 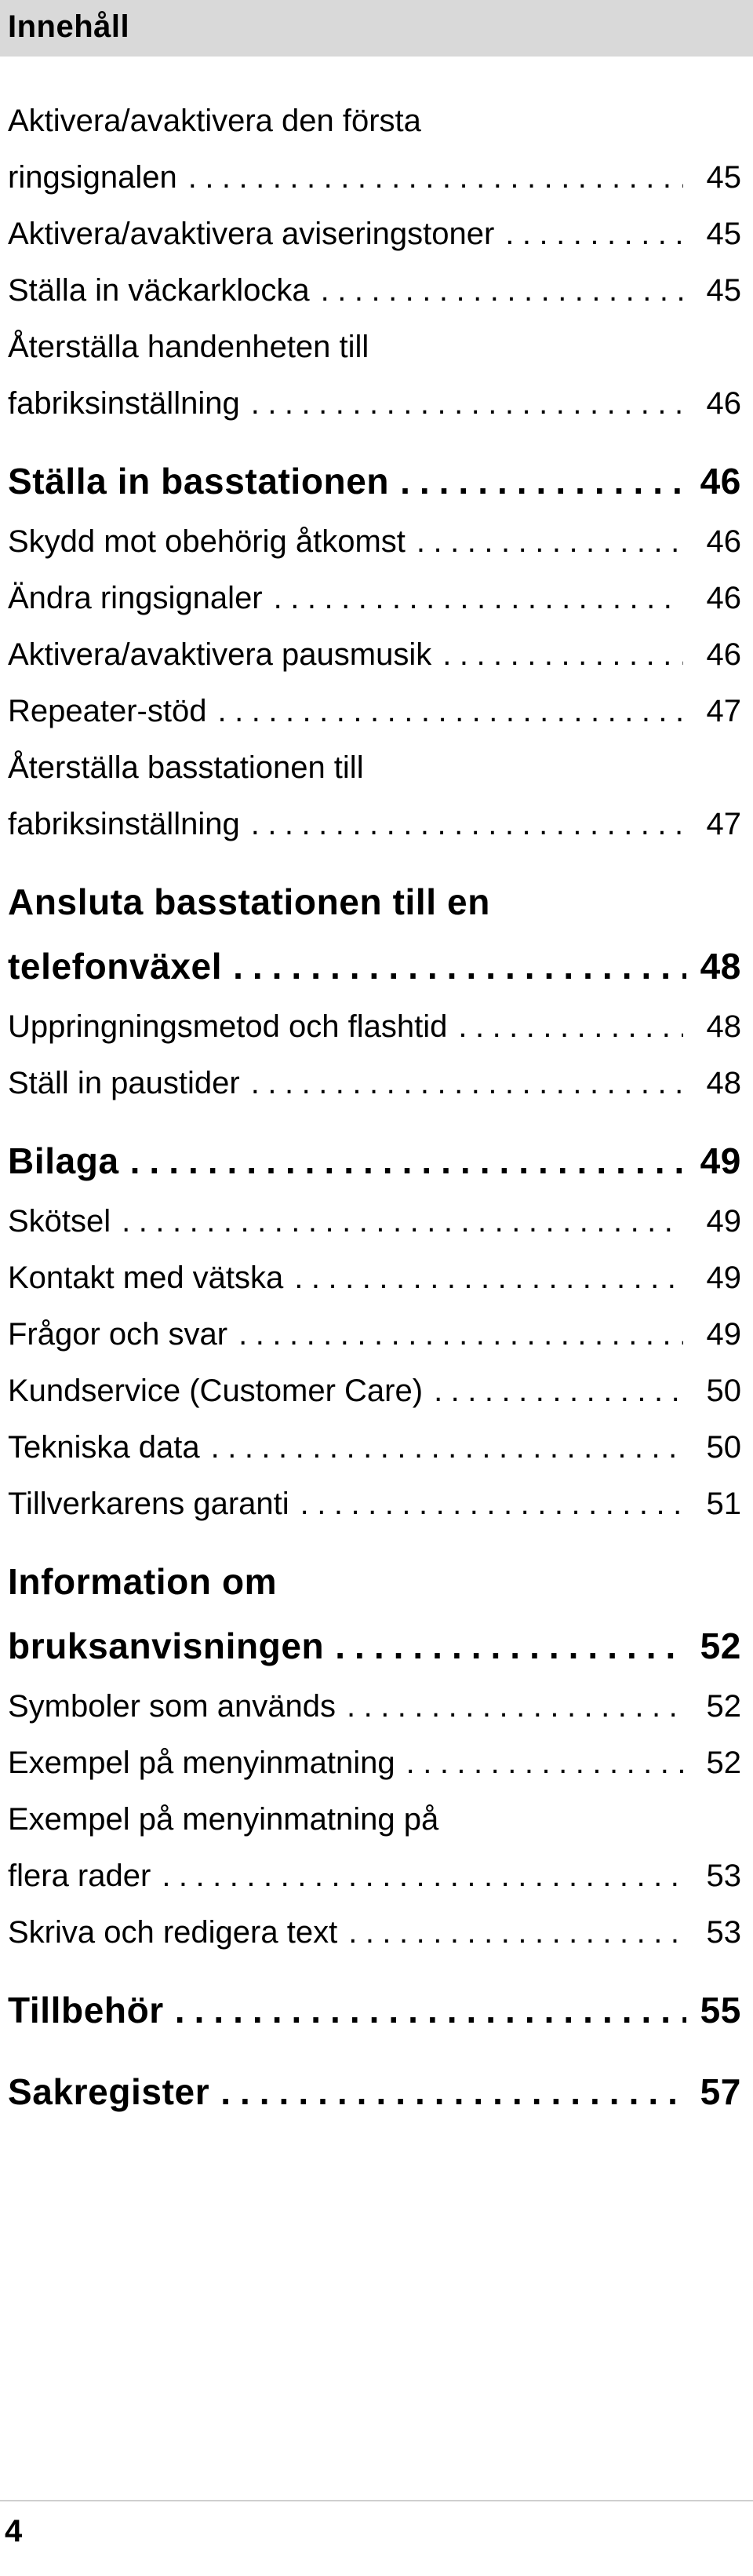 I want to click on toc-entry-title: Exempel på menyinmatning, so click(x=201, y=1763).